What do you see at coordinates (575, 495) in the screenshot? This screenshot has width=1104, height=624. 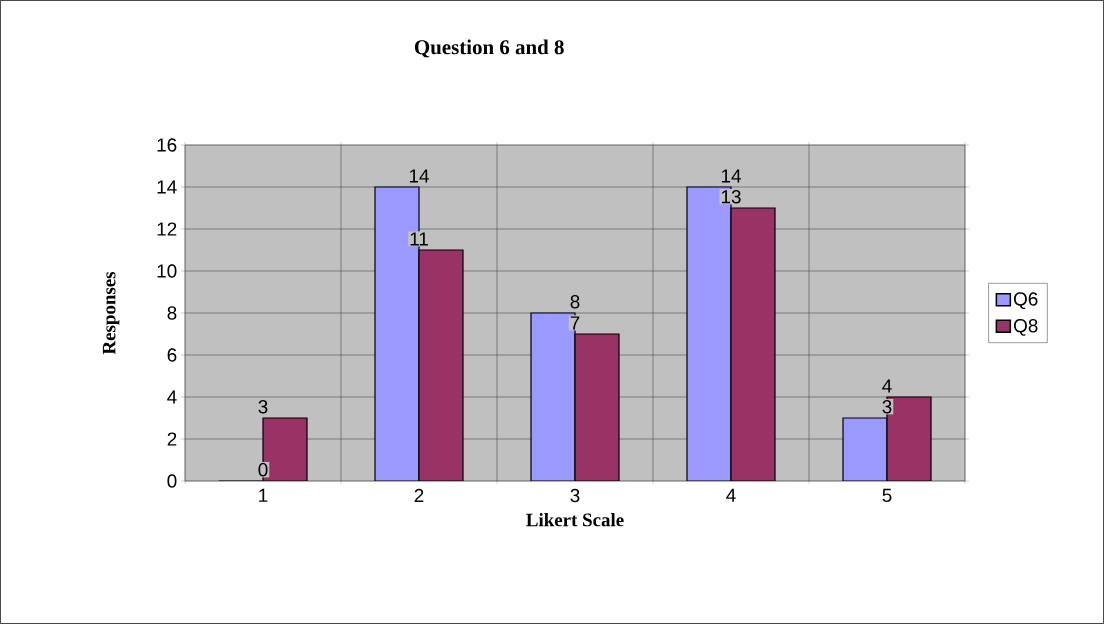 I see `x-tick-label: 3` at bounding box center [575, 495].